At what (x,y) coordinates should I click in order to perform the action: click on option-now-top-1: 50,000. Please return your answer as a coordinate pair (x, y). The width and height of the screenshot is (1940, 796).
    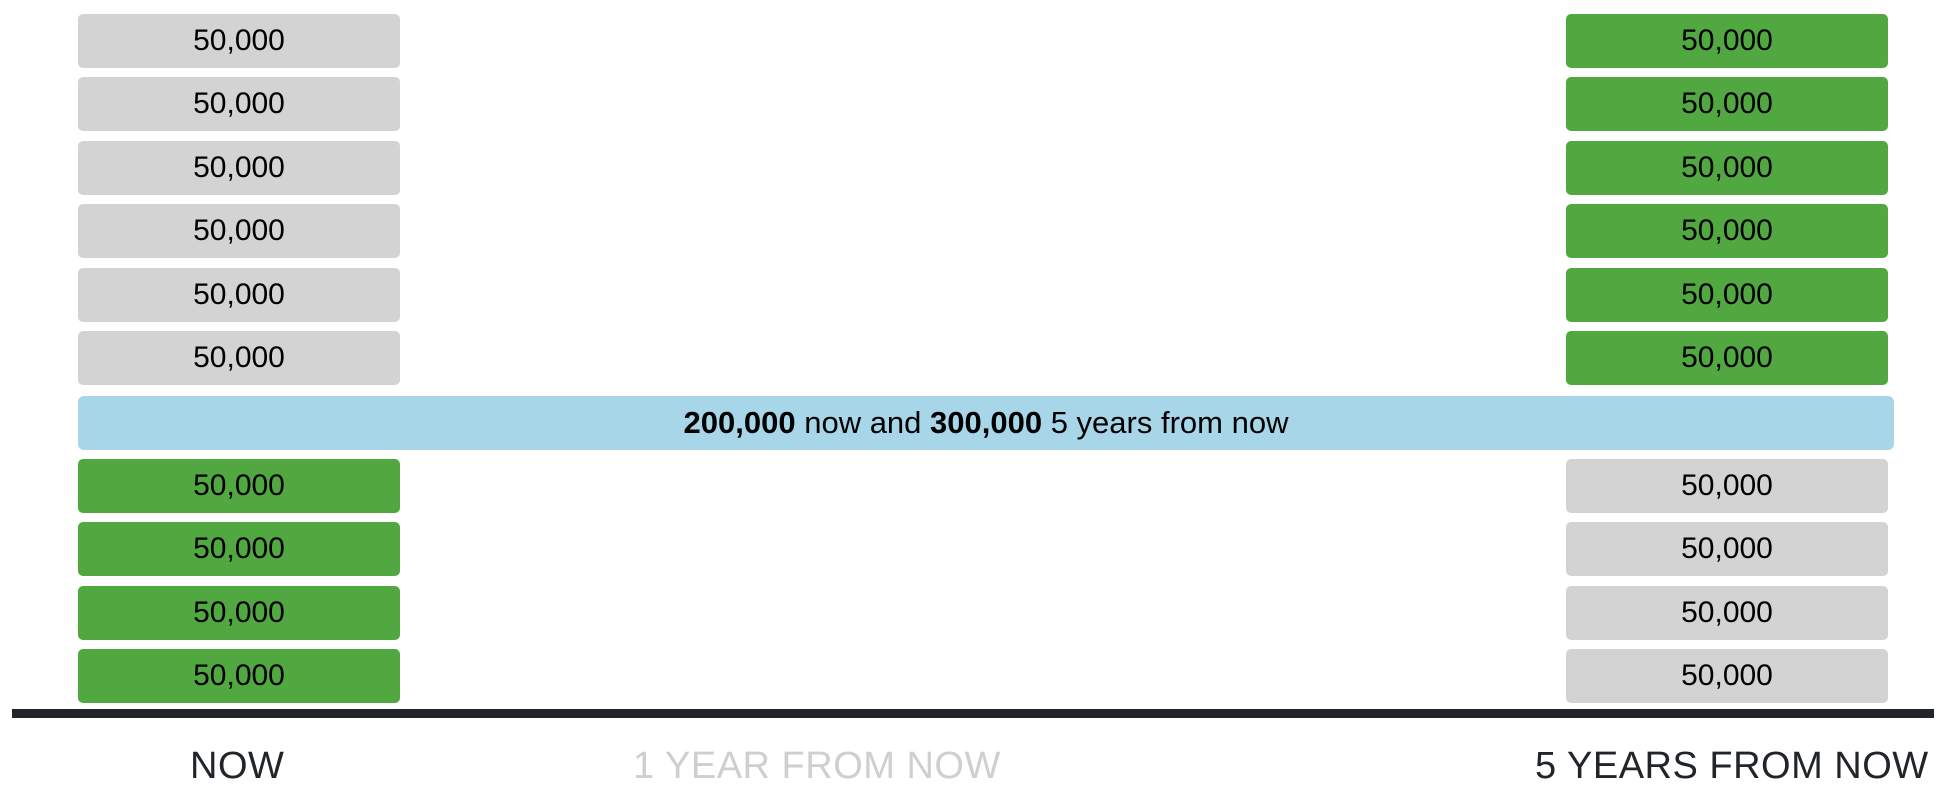
    Looking at the image, I should click on (239, 41).